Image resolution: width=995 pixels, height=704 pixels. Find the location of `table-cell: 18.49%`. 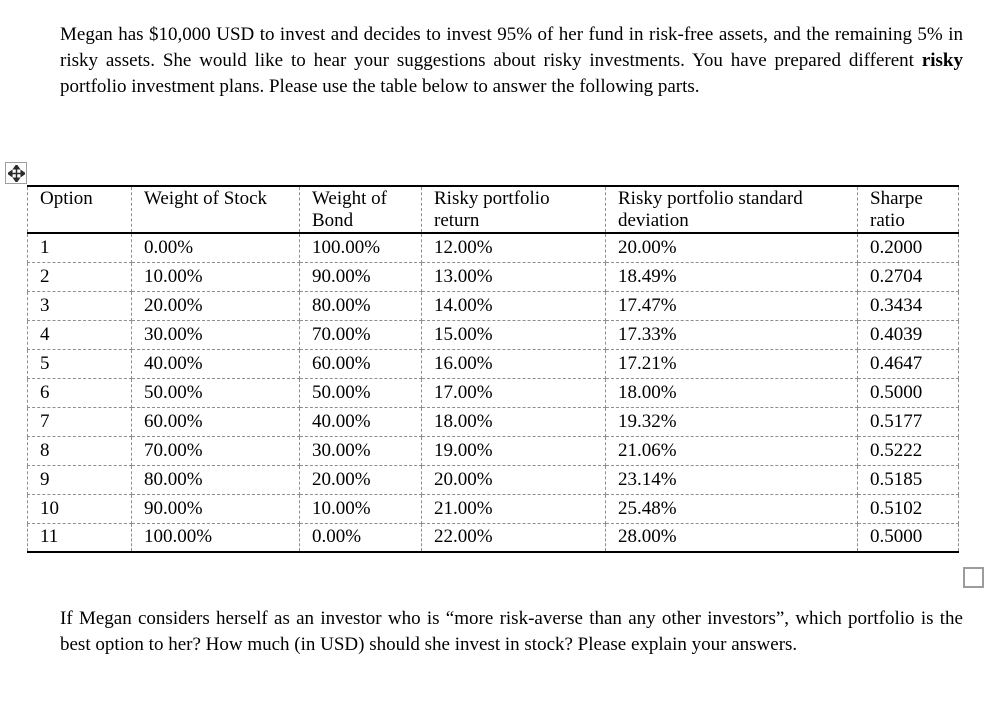

table-cell: 18.49% is located at coordinates (731, 276).